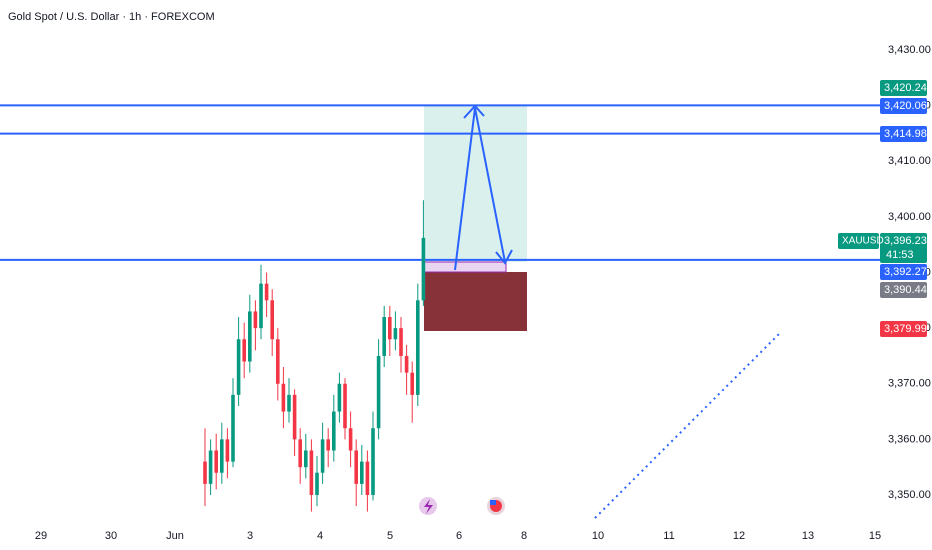 The image size is (932, 550). Describe the element at coordinates (598, 536) in the screenshot. I see `x-tick-label: 10` at that location.